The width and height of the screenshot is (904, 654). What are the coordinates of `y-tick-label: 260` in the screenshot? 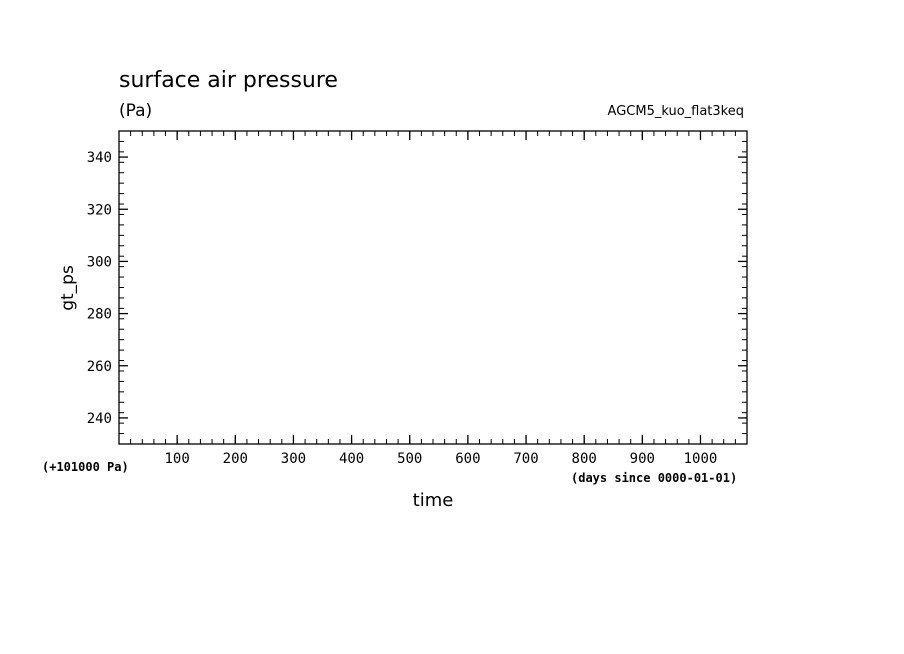 It's located at (99, 367).